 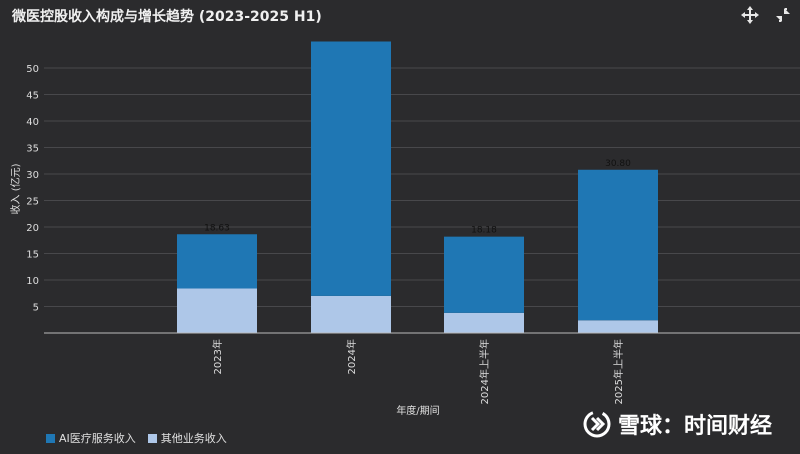 What do you see at coordinates (597, 424) in the screenshot?
I see `snowball-logo-icon` at bounding box center [597, 424].